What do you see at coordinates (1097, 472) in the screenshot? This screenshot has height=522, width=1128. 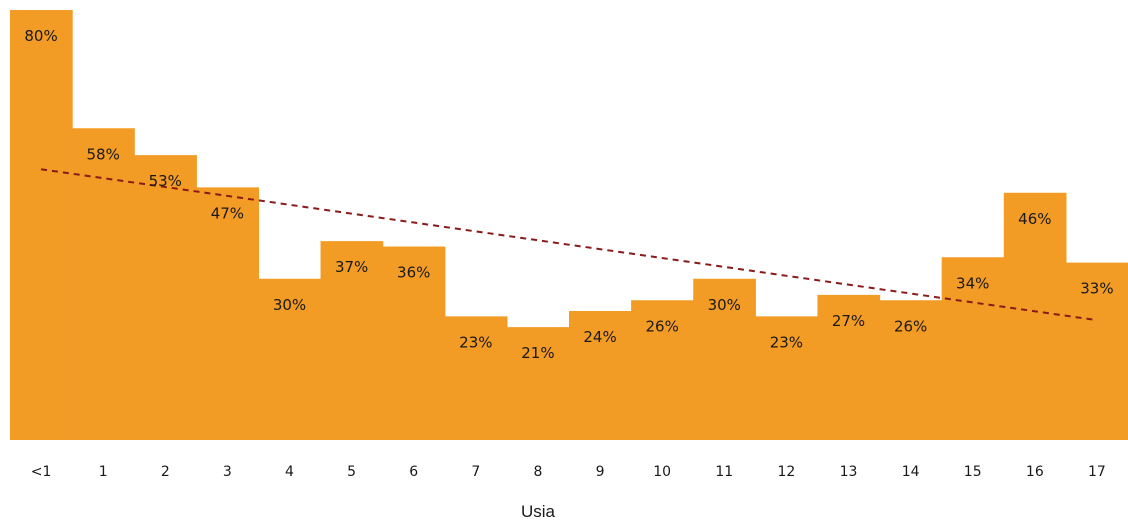 I see `x-tick-label-17: 17` at bounding box center [1097, 472].